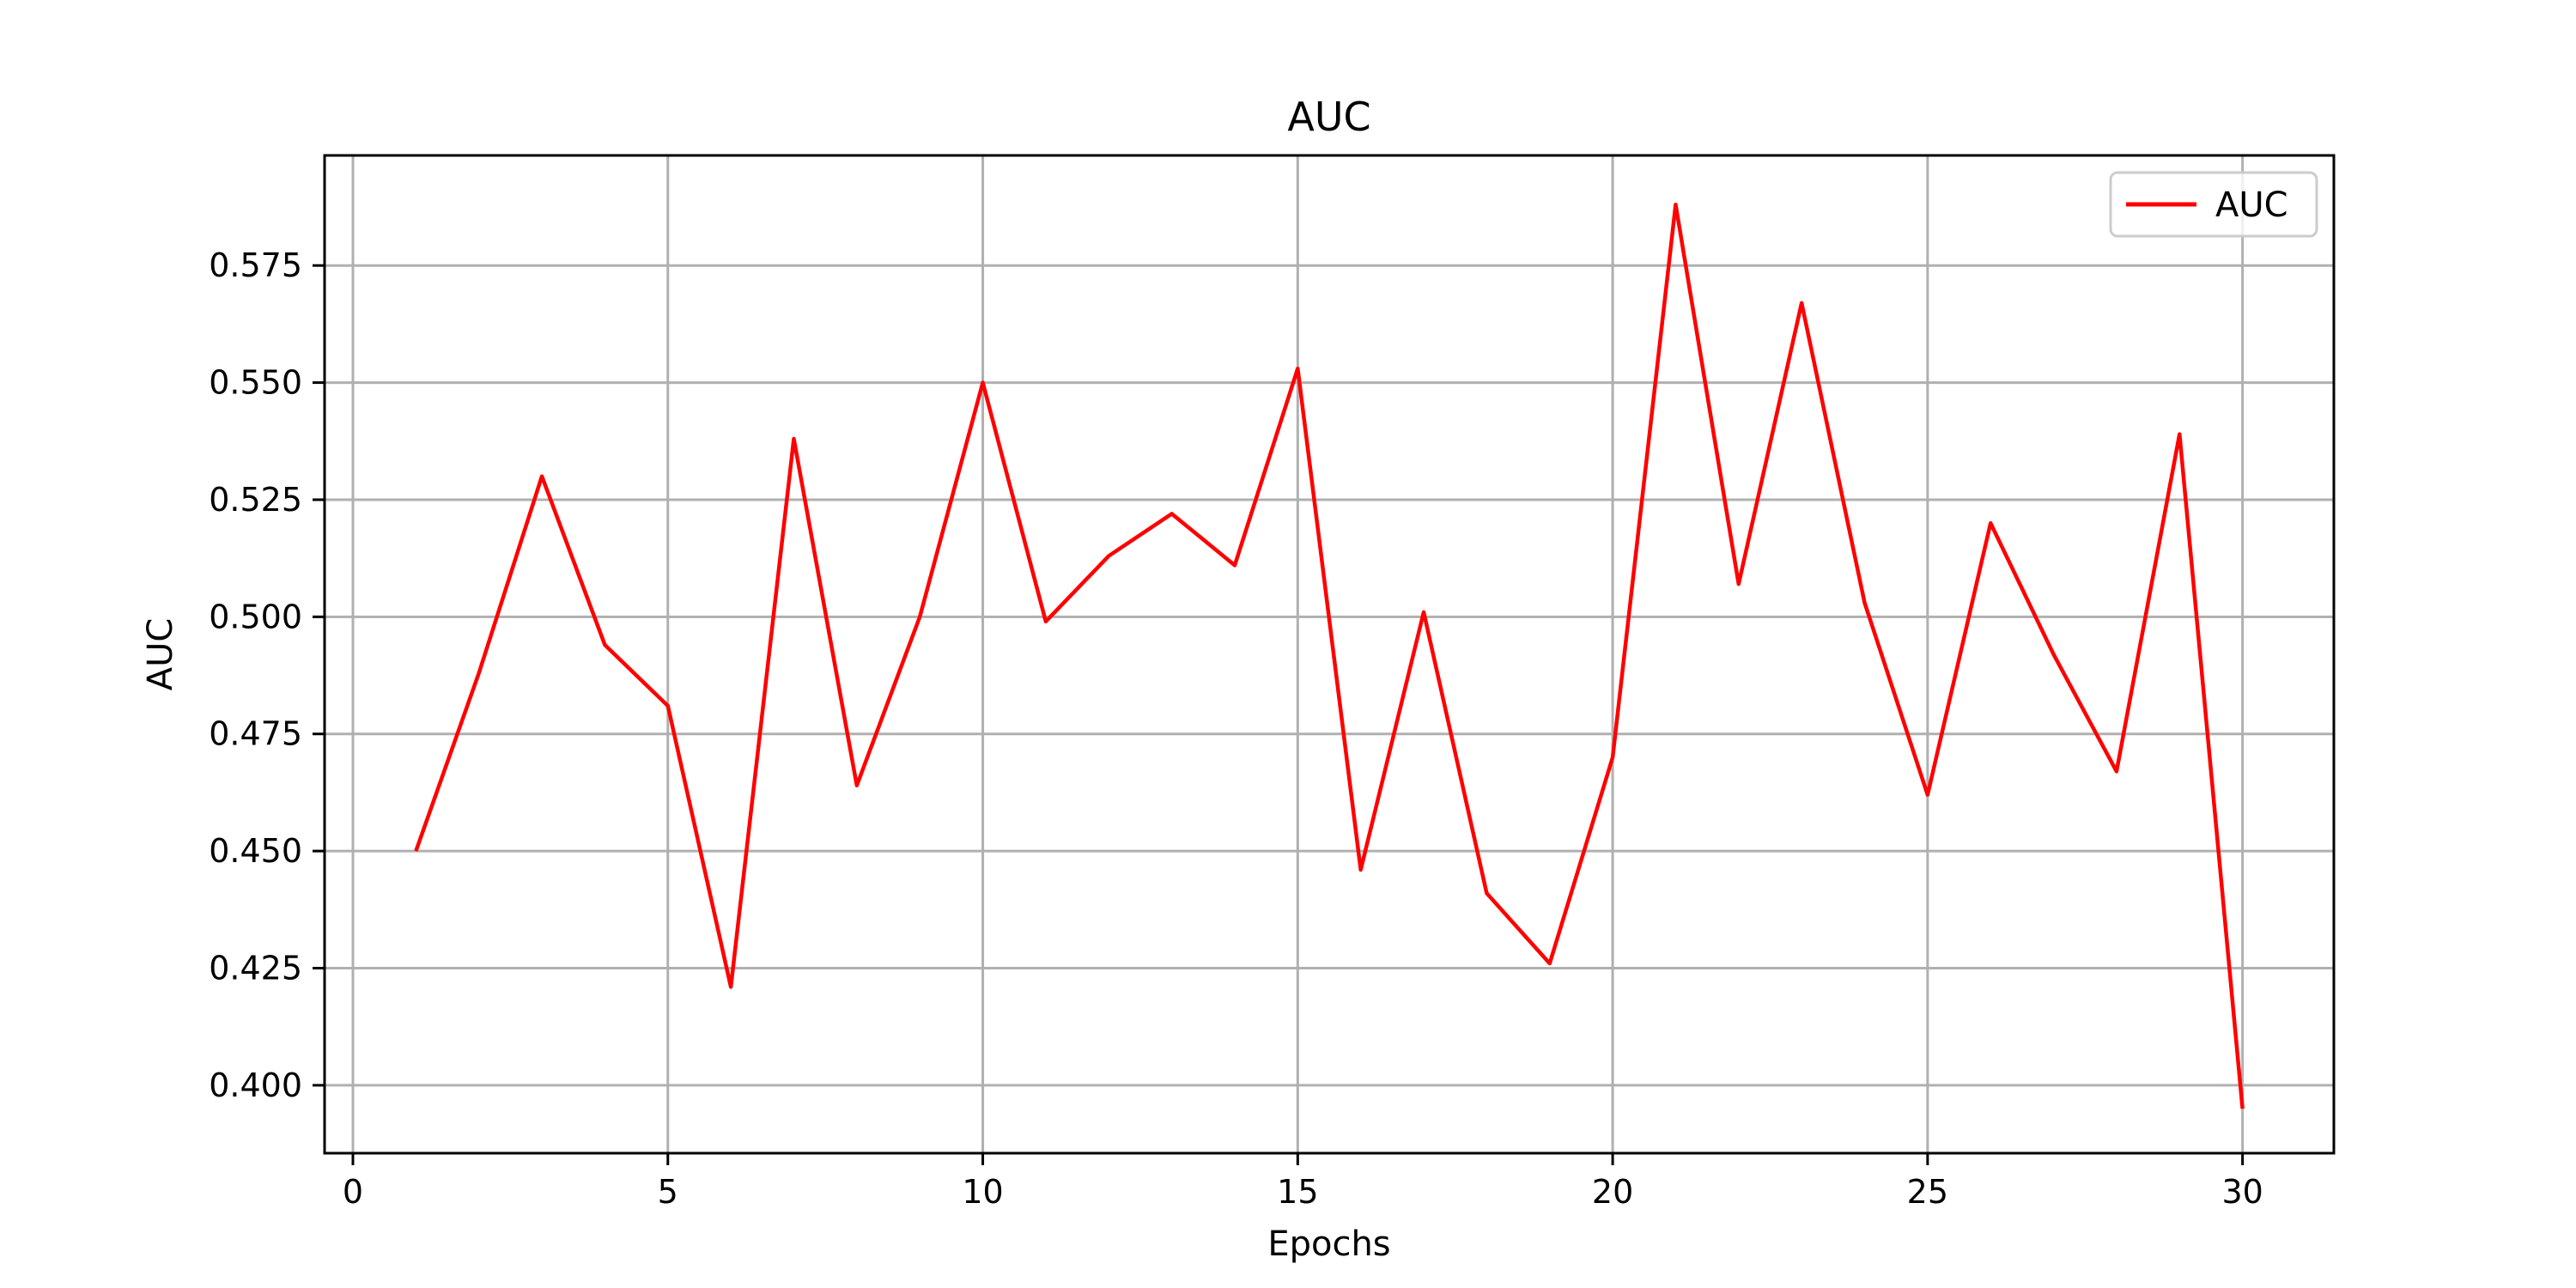  I want to click on x-tick-label: 30, so click(2242, 1192).